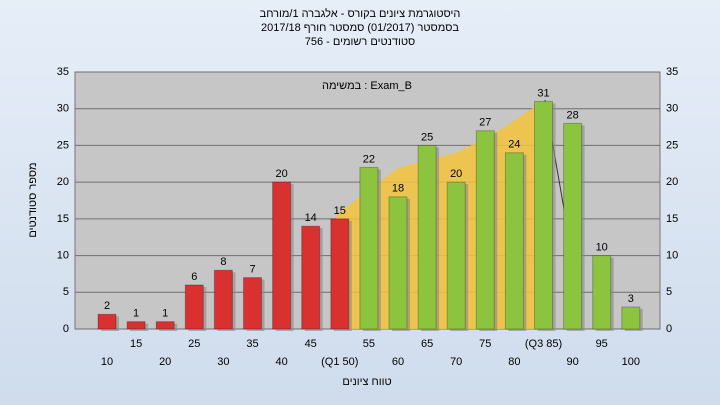  What do you see at coordinates (340, 211) in the screenshot?
I see `data-label: 15` at bounding box center [340, 211].